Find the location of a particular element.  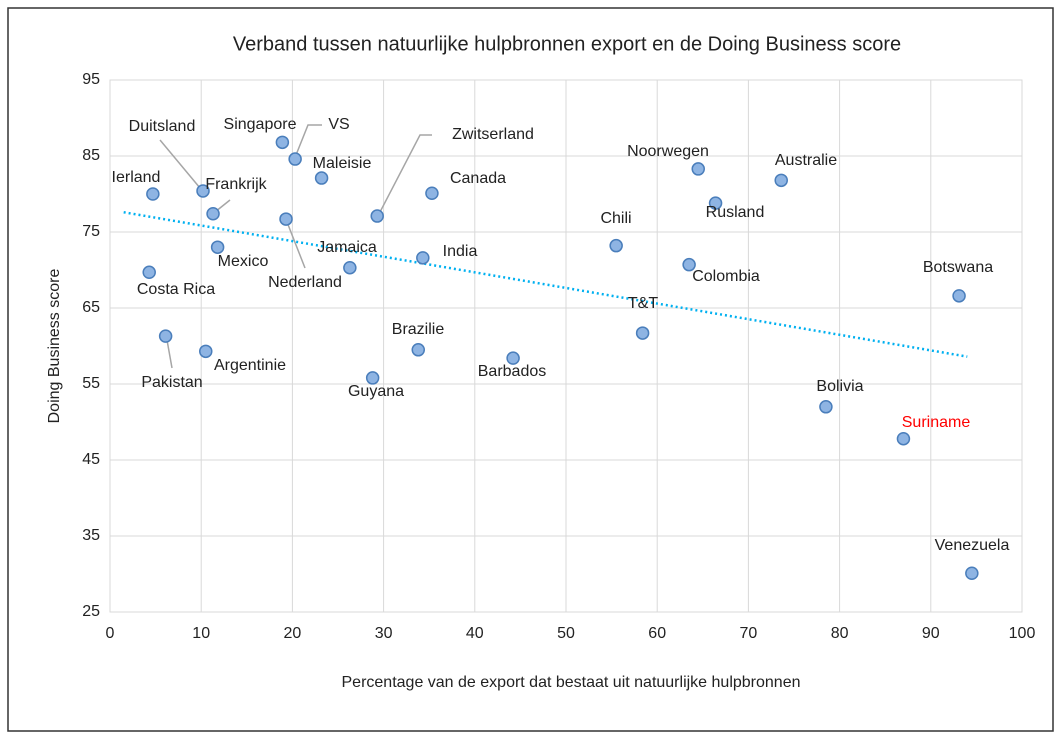

y-tick-label: 55 is located at coordinates (91, 383).